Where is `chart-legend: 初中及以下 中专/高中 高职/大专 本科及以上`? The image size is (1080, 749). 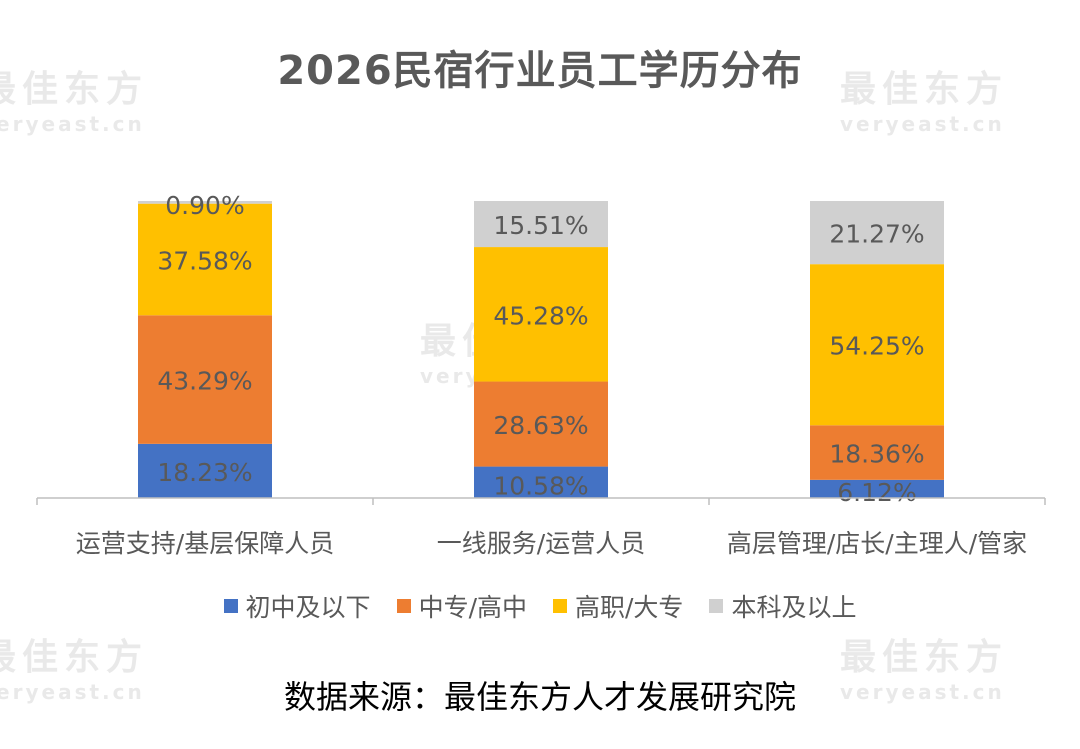 chart-legend: 初中及以下 中专/高中 高职/大专 本科及以上 is located at coordinates (540, 606).